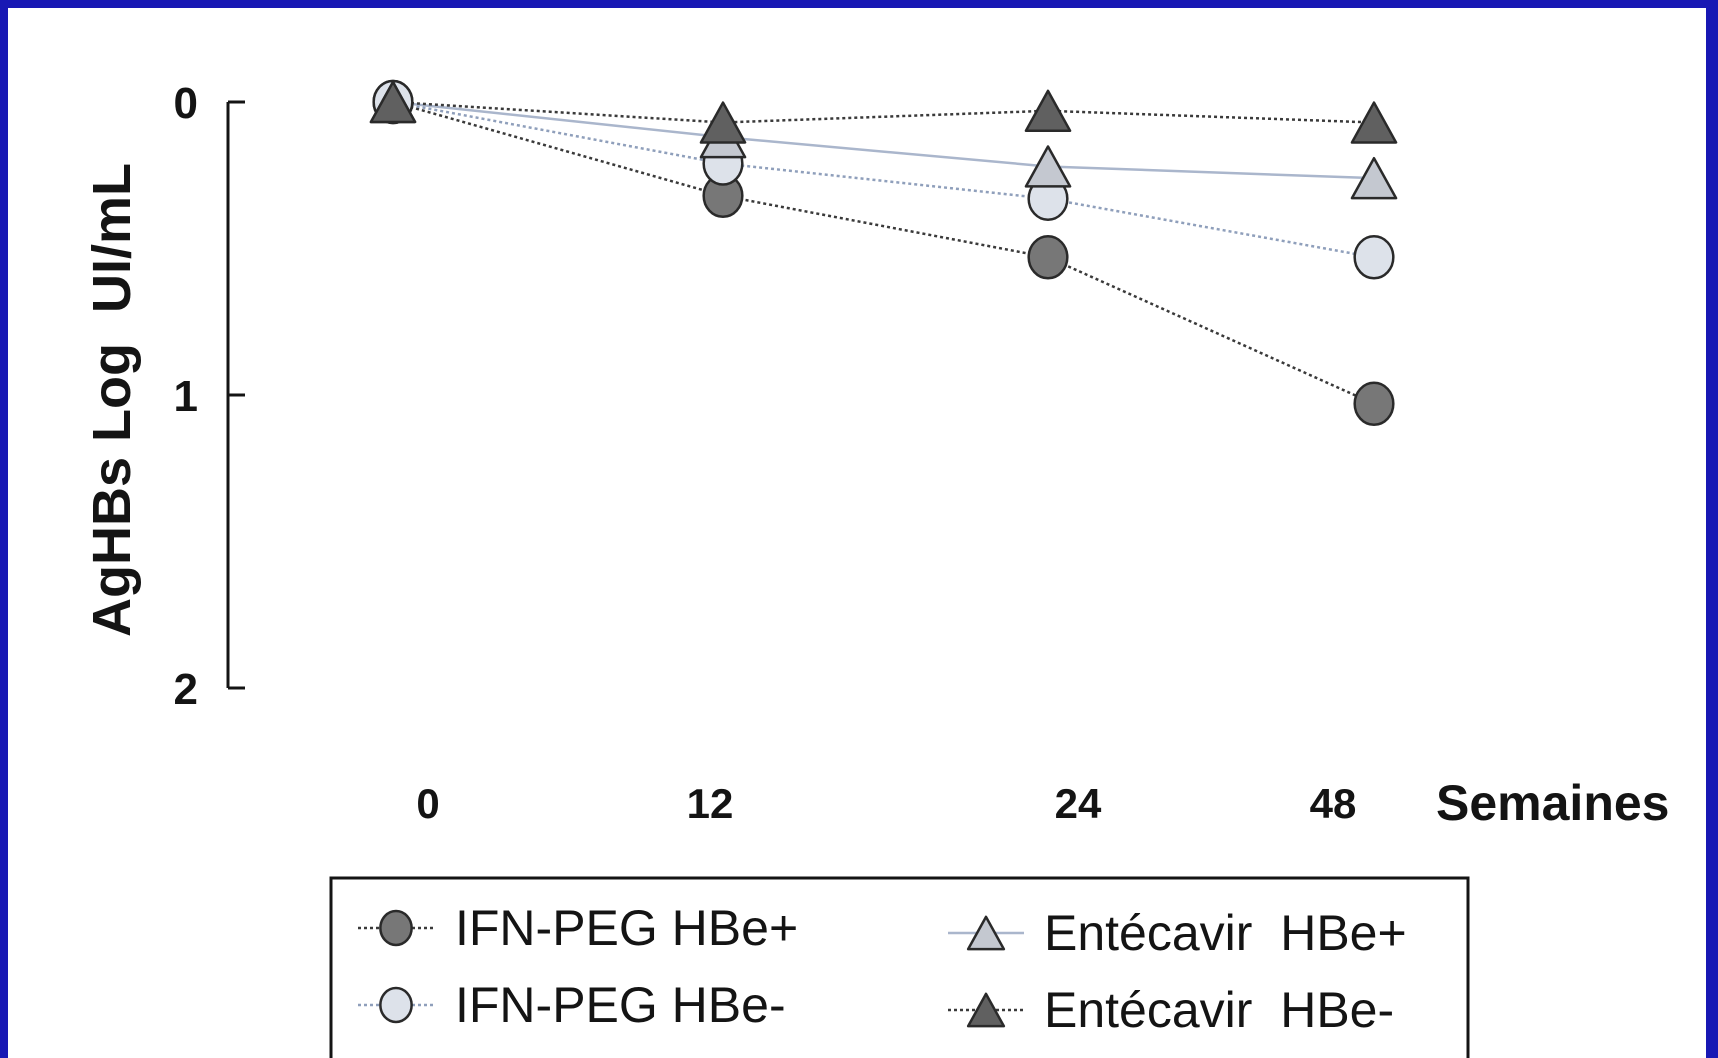 This screenshot has height=1058, width=1718. Describe the element at coordinates (1333, 803) in the screenshot. I see `x-tick-label: 48` at that location.